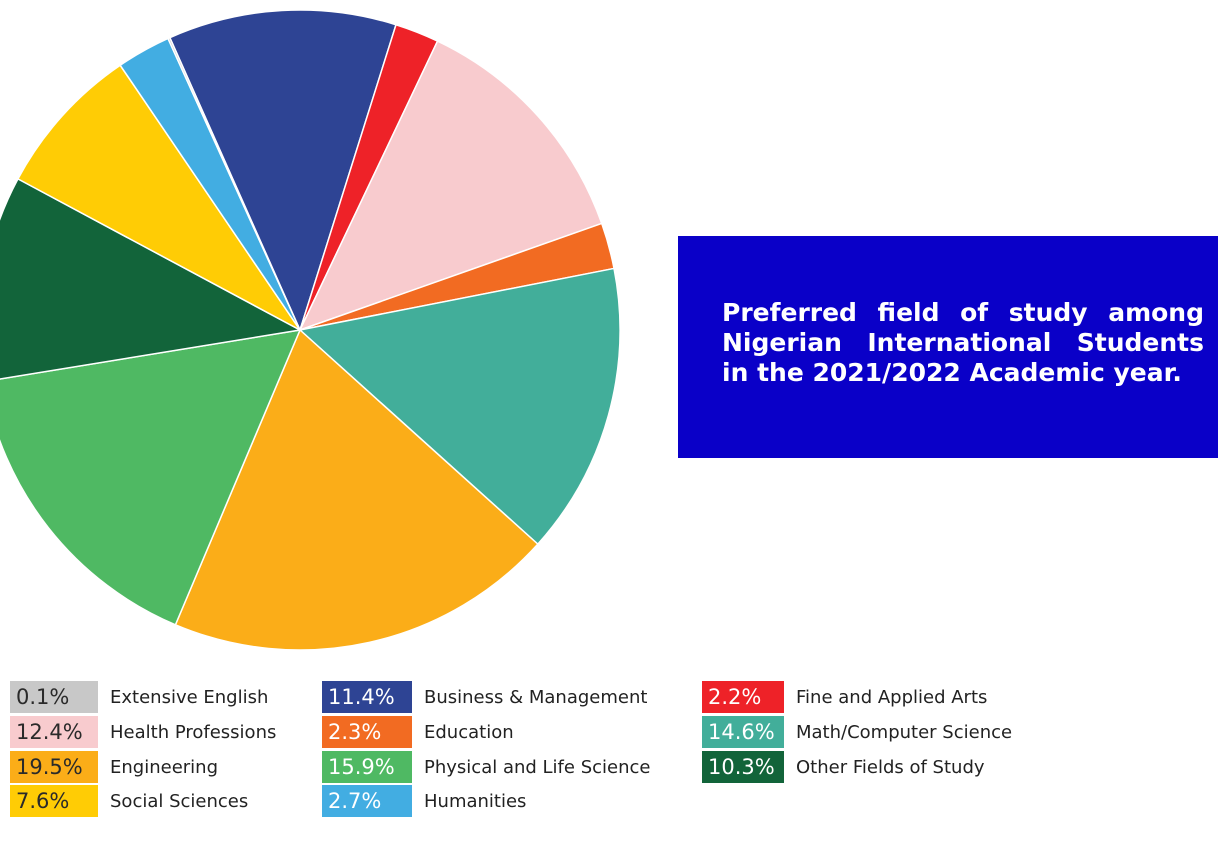 This screenshot has height=859, width=1218. What do you see at coordinates (469, 732) in the screenshot?
I see `legend-label: Education` at bounding box center [469, 732].